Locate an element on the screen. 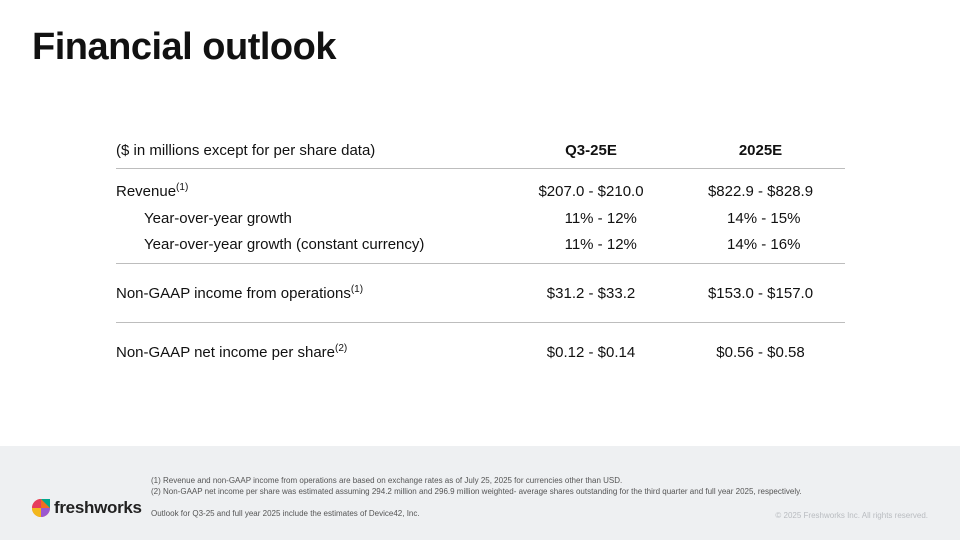 This screenshot has height=540, width=960. row-label-eps: Non-GAAP net income per share(2) is located at coordinates (232, 351).